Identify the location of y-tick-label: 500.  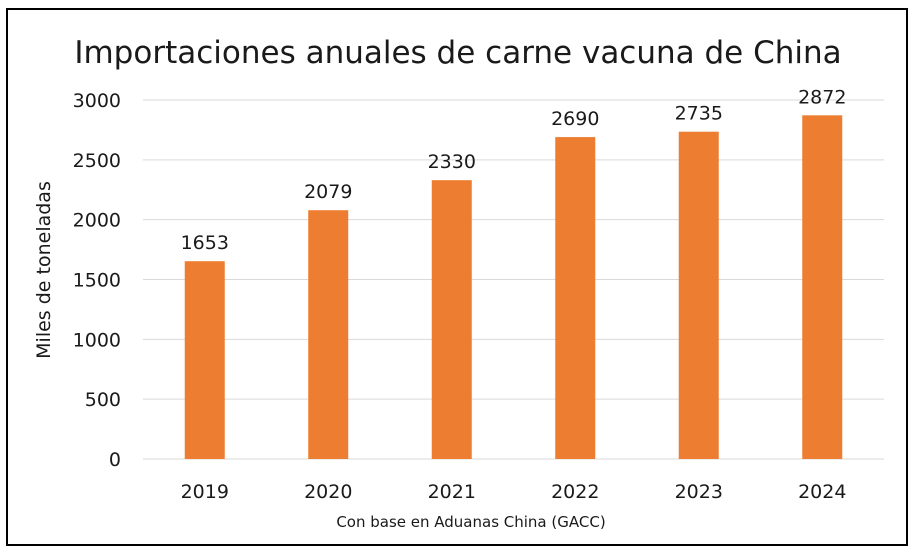
(103, 400).